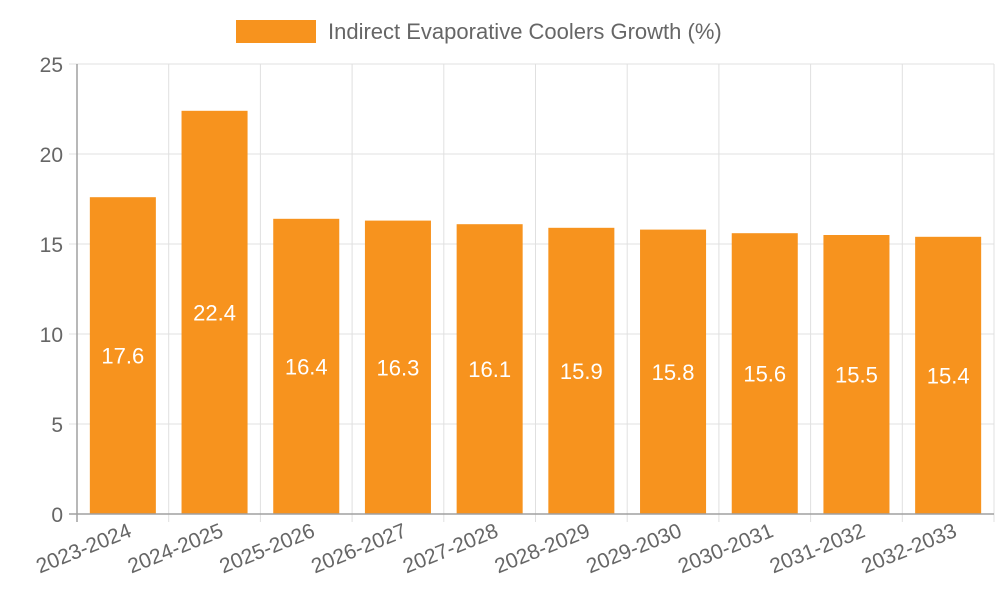  I want to click on legend: Indirect Evaporative Coolers Growth (%), so click(479, 31).